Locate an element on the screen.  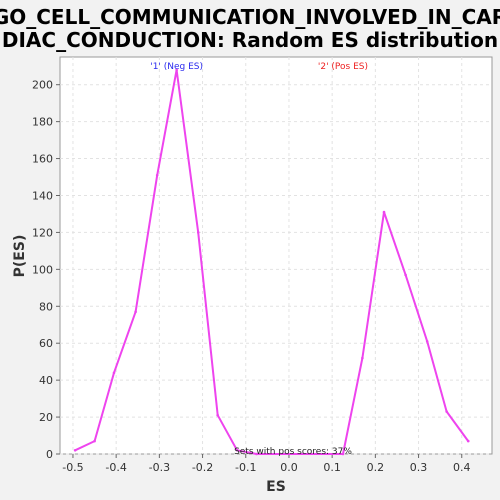
y-axis-ticks: 0 20 40 60 80 100 120 140 160 180 200 is located at coordinates (46, 270).